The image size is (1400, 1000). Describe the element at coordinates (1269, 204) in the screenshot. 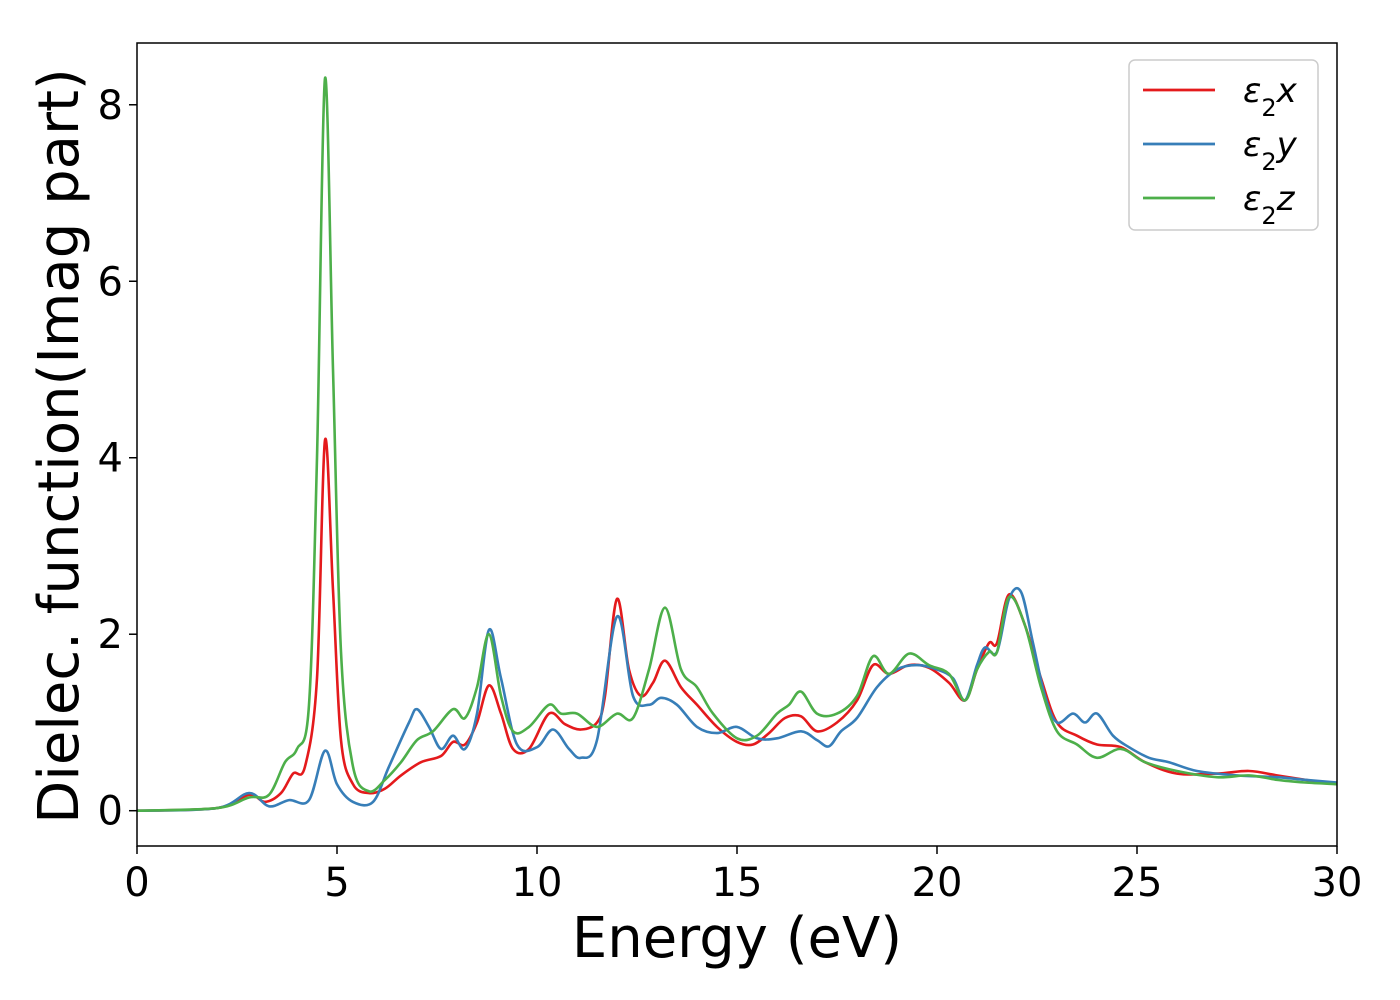

I see `legend-label-3: ε2z` at that location.